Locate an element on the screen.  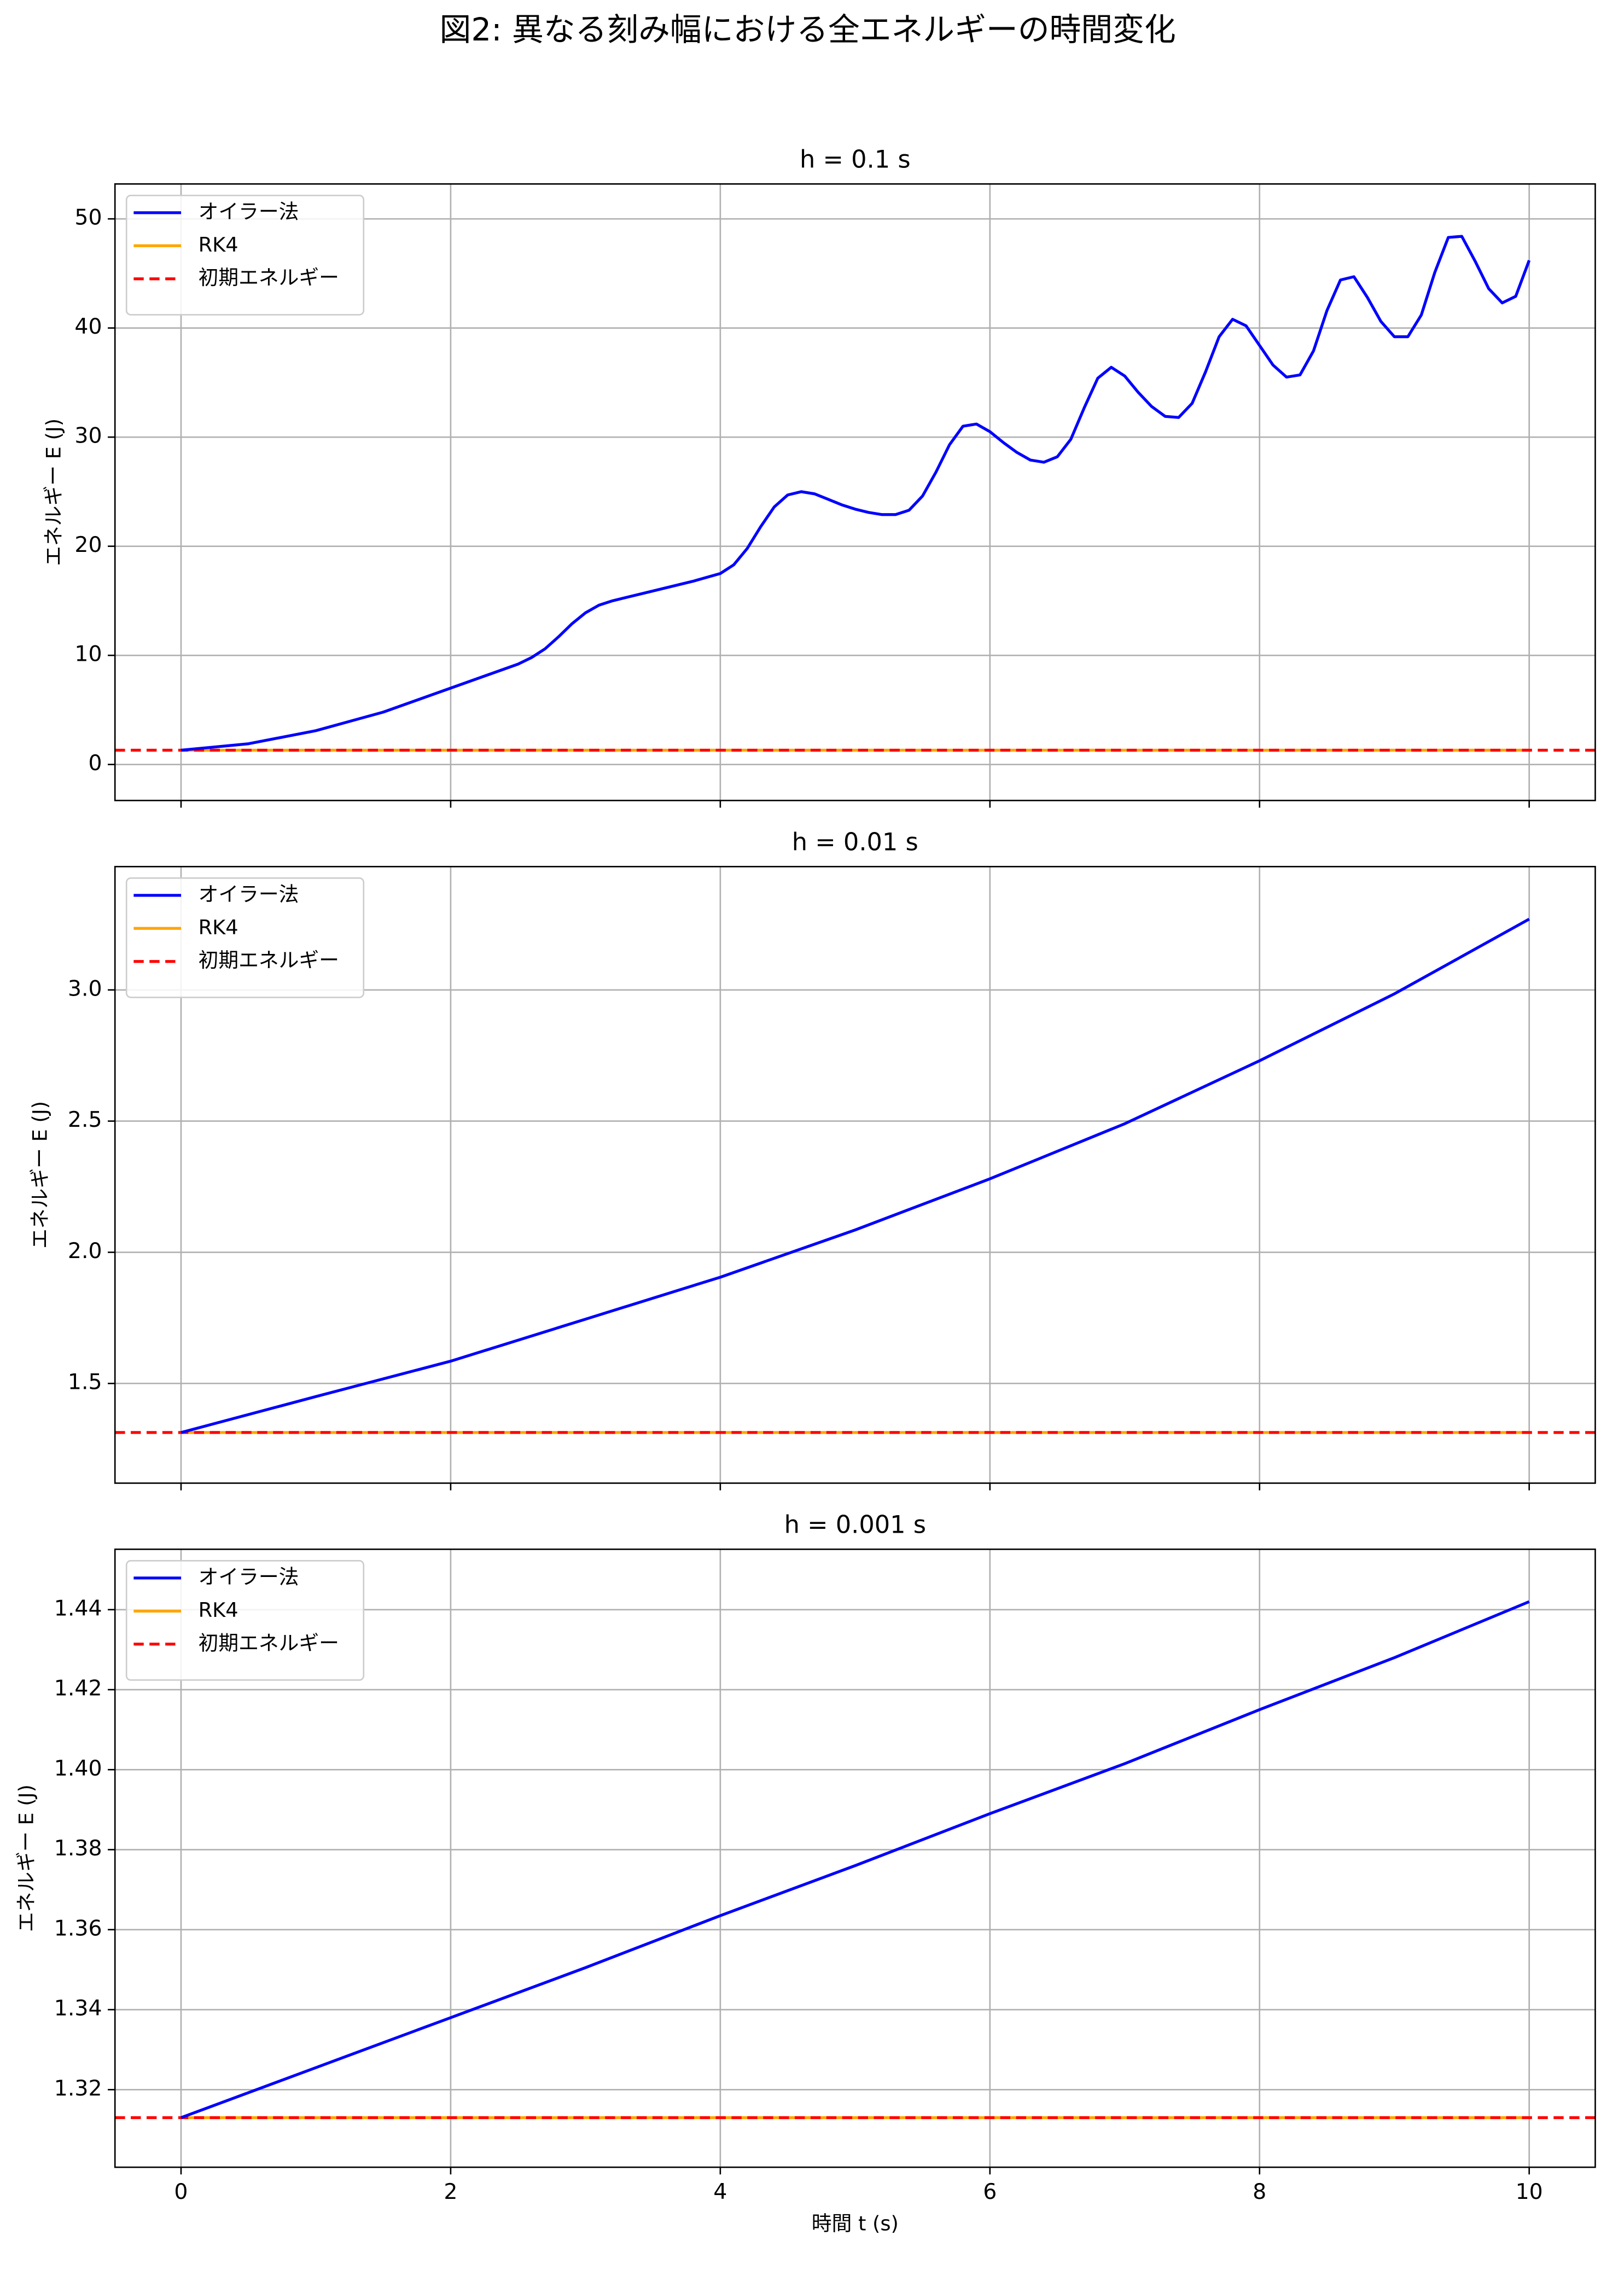
y-tick-label: 0 is located at coordinates (95, 763).